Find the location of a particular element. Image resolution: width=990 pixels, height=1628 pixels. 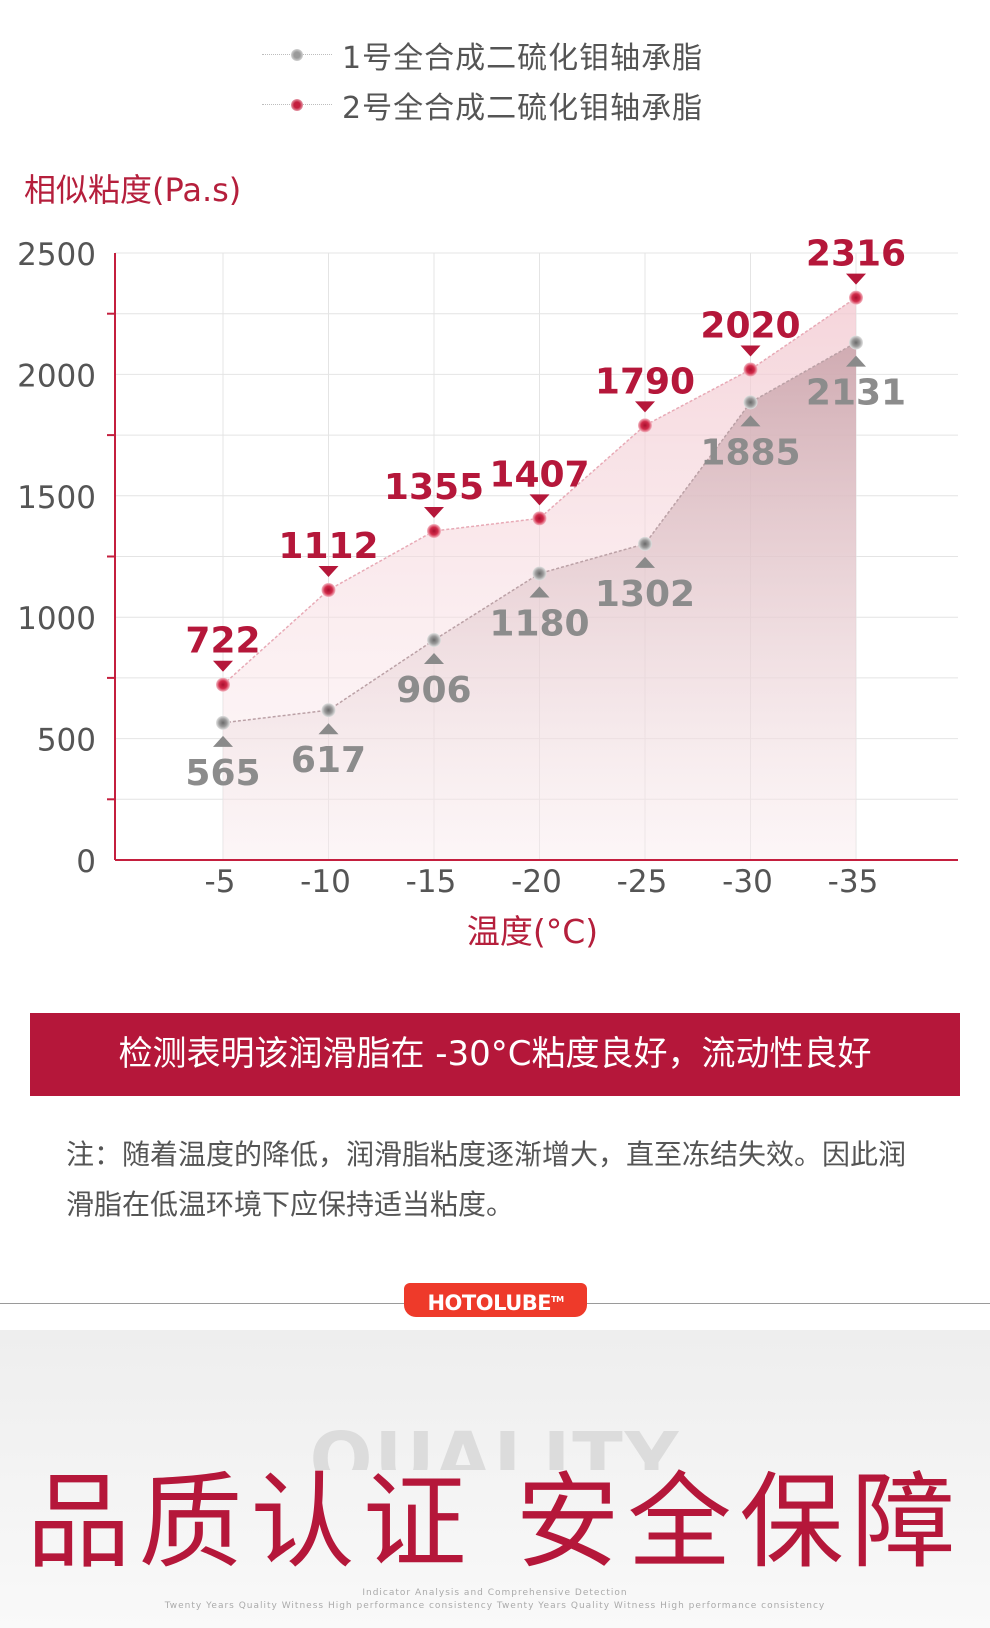

legend-entry-series-2: 2号全合成二硫化钼轴承脂 is located at coordinates (482, 105).